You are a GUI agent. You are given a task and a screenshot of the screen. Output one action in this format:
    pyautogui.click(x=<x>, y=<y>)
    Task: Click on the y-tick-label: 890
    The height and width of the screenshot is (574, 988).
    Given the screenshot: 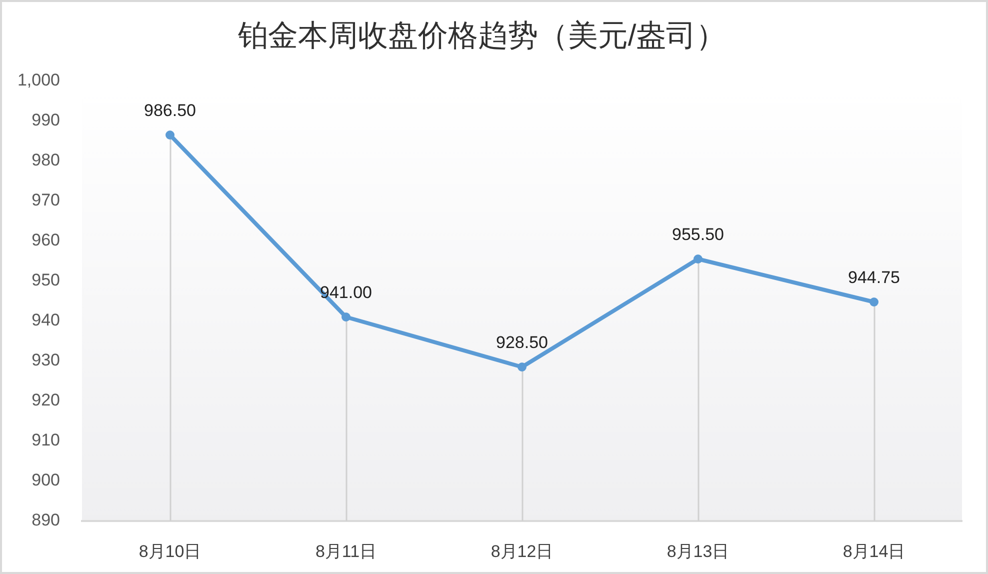 What is the action you would take?
    pyautogui.click(x=46, y=520)
    